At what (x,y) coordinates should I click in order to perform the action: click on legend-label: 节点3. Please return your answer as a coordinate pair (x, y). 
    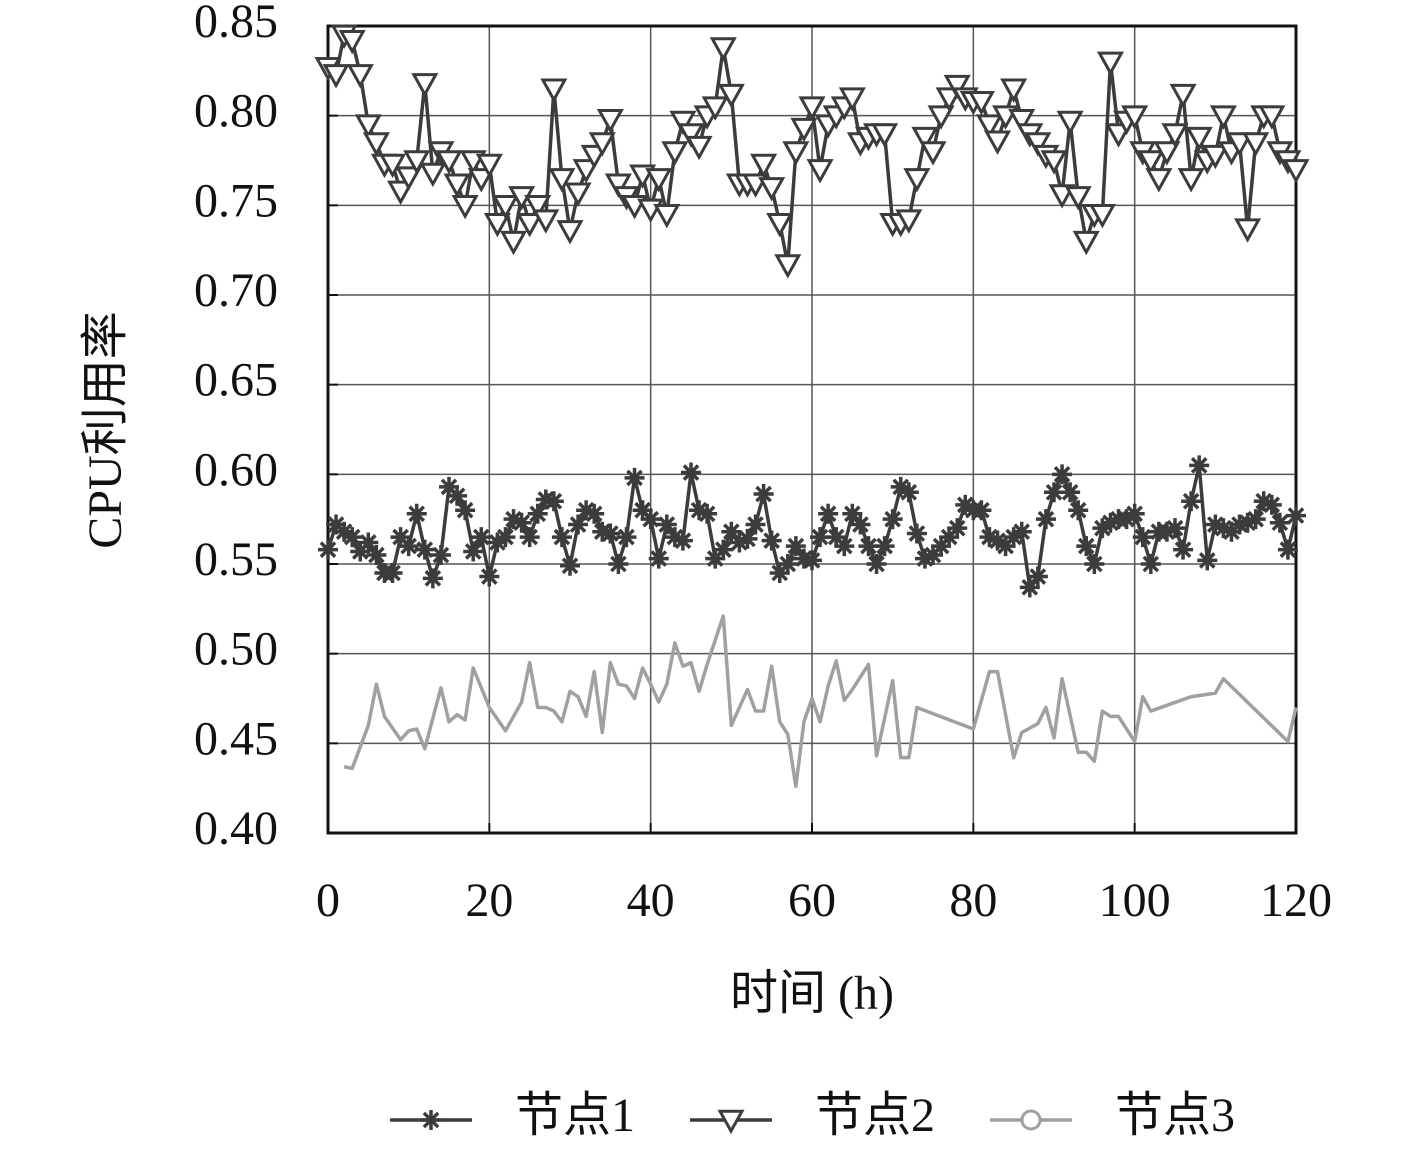
    Looking at the image, I should click on (1175, 1115).